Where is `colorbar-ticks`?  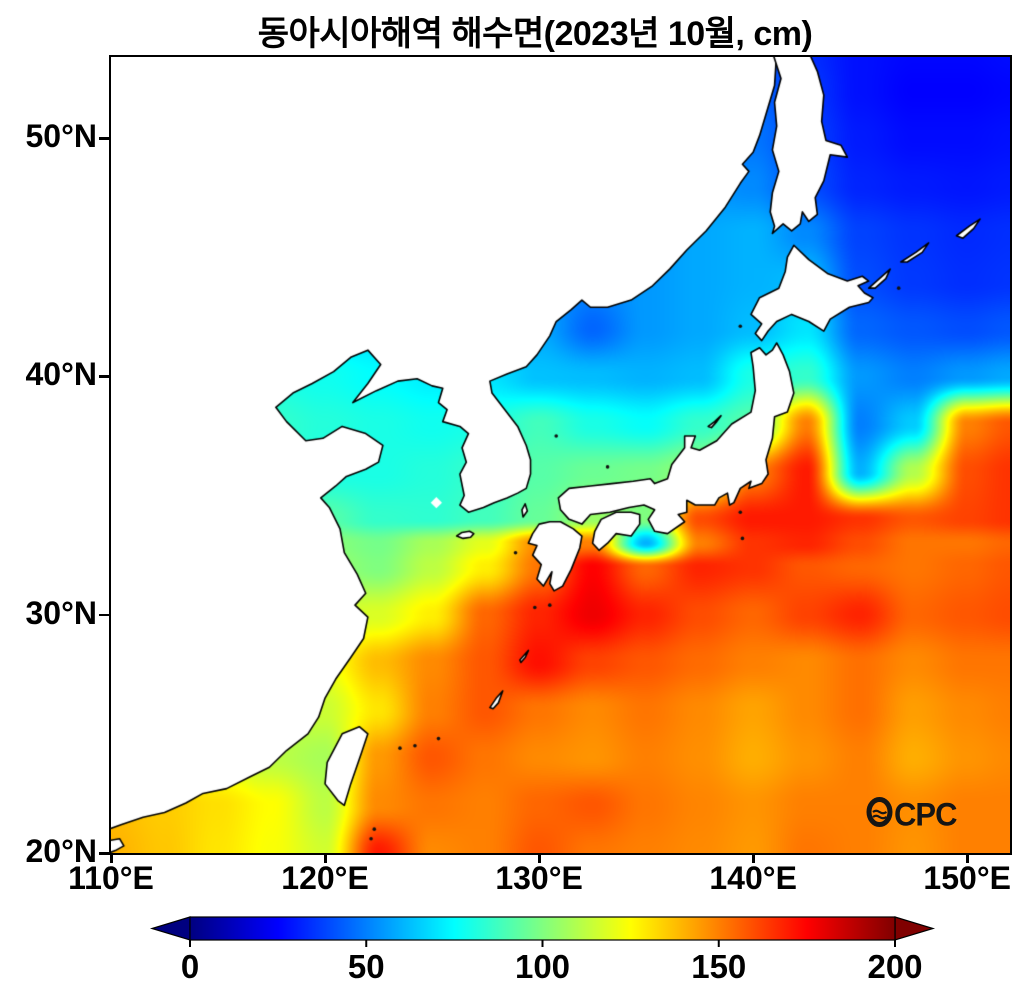
colorbar-ticks is located at coordinates (542, 943).